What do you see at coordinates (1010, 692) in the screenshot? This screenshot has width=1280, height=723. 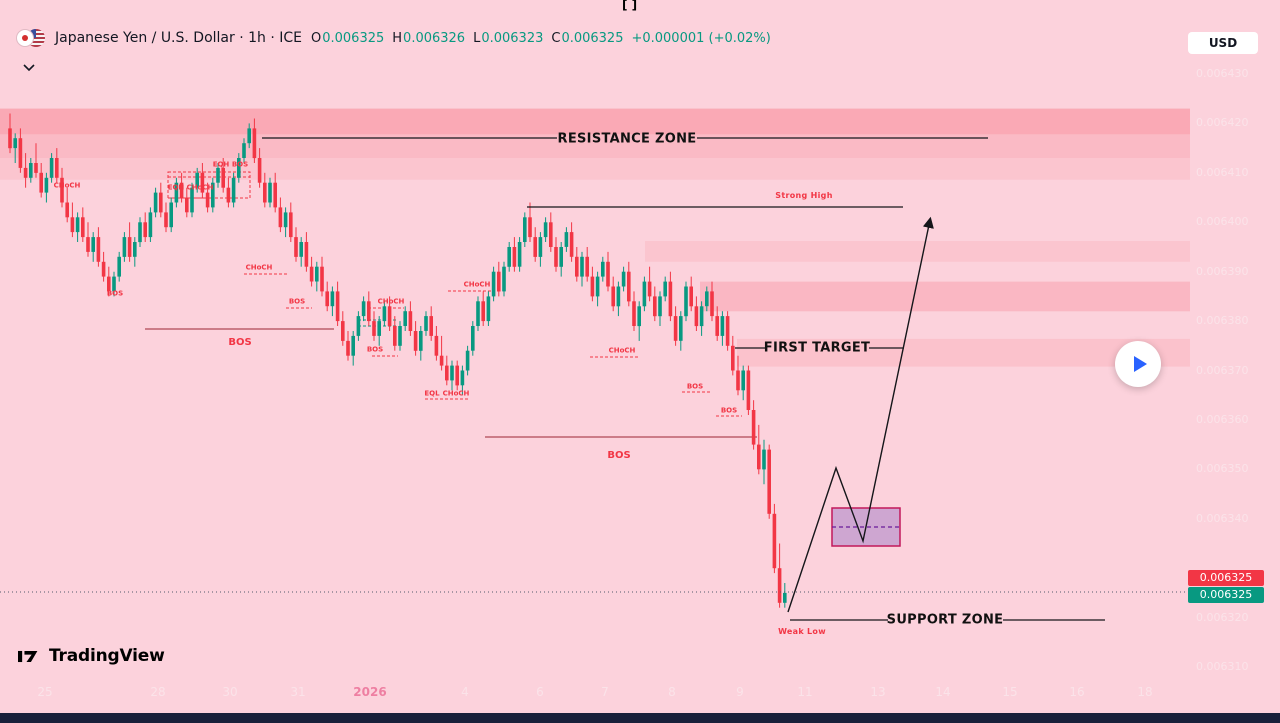 I see `time-axis-label: 15` at bounding box center [1010, 692].